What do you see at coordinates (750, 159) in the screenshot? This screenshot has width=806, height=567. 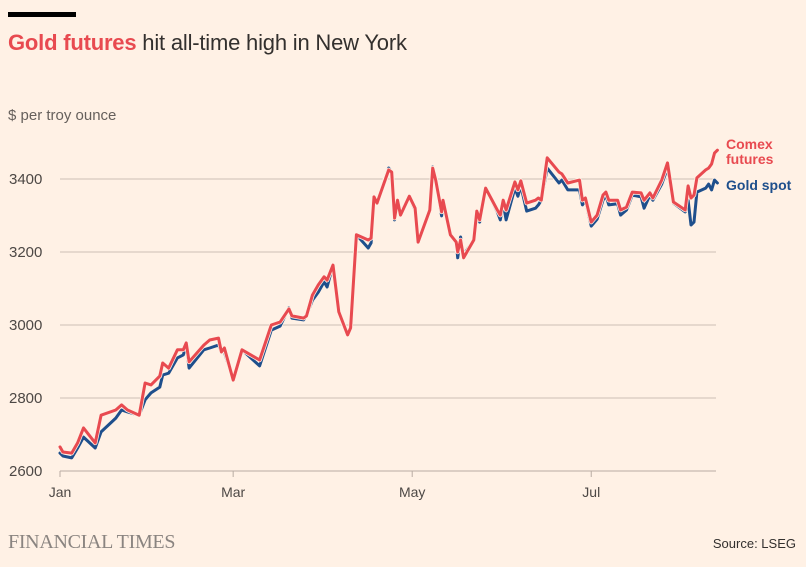 I see `legend-futures-label: futures` at bounding box center [750, 159].